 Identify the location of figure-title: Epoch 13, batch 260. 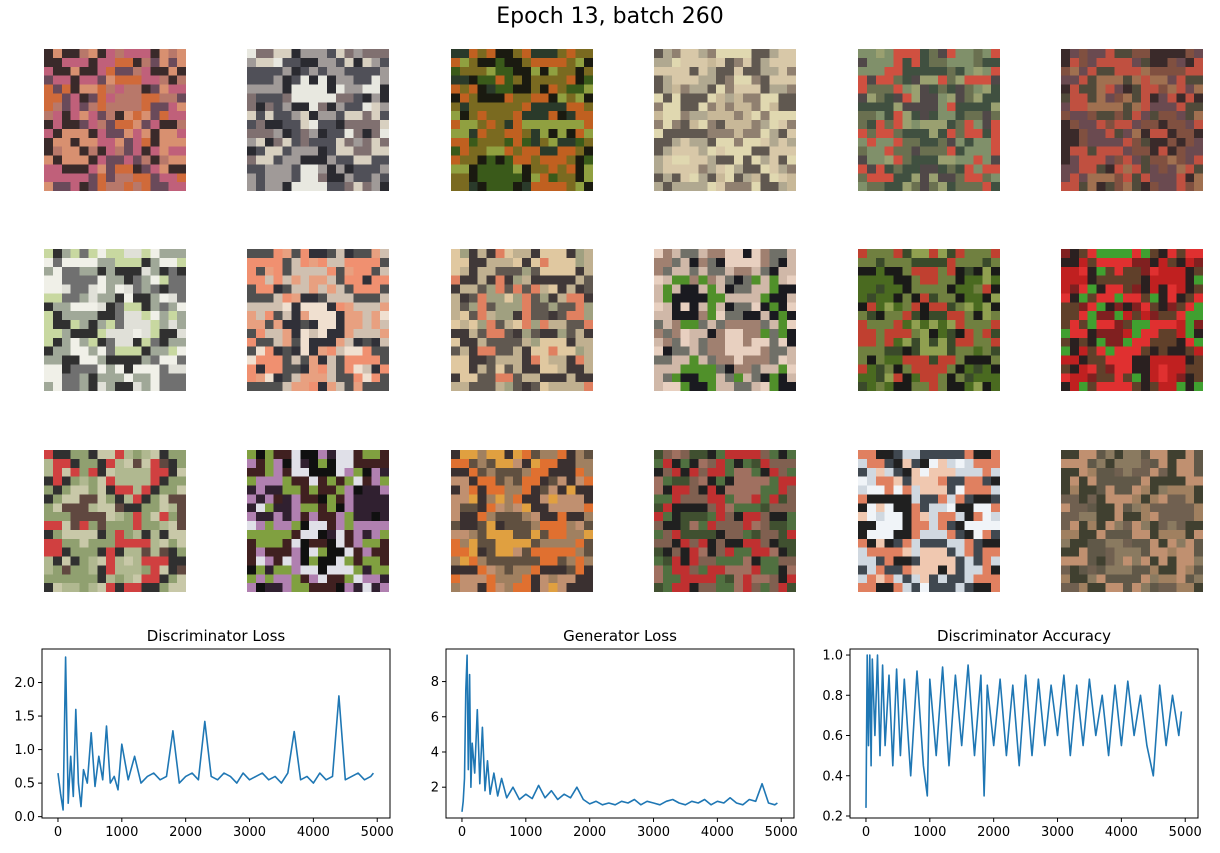
(610, 16).